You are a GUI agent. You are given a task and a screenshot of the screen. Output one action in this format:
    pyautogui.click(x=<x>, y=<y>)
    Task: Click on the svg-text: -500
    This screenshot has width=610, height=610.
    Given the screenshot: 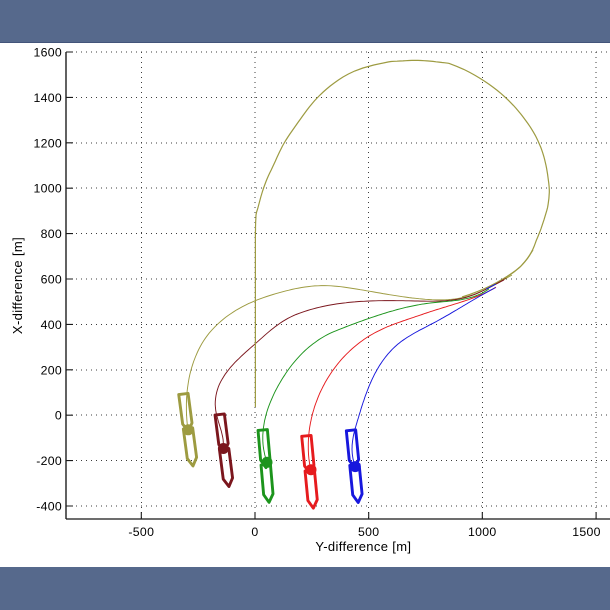 What is the action you would take?
    pyautogui.click(x=141, y=532)
    